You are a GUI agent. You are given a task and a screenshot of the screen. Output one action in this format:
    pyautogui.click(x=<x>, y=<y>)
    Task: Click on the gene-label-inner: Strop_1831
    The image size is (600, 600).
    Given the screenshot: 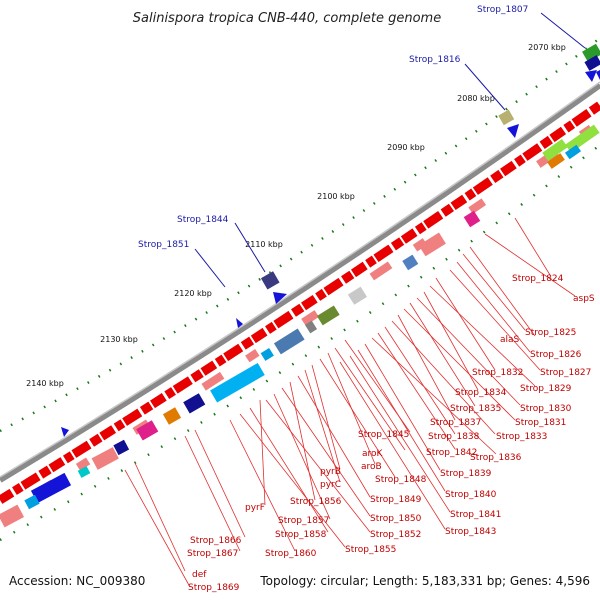 What is the action you would take?
    pyautogui.click(x=540, y=423)
    